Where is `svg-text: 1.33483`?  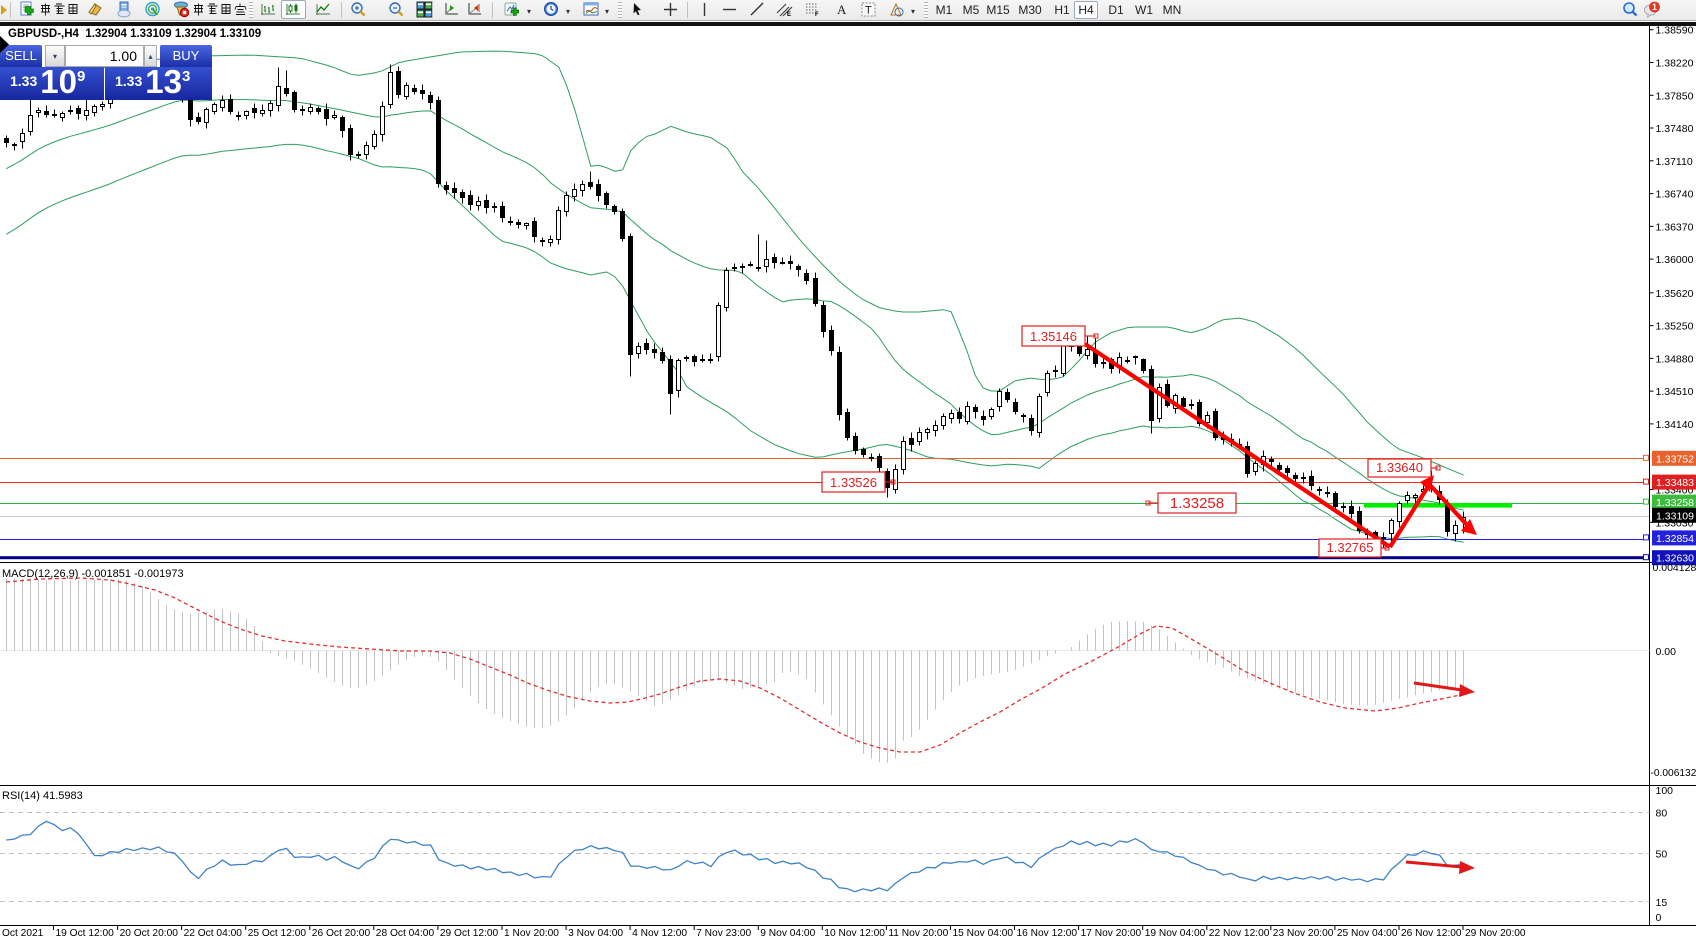
svg-text: 1.33483 is located at coordinates (1675, 483).